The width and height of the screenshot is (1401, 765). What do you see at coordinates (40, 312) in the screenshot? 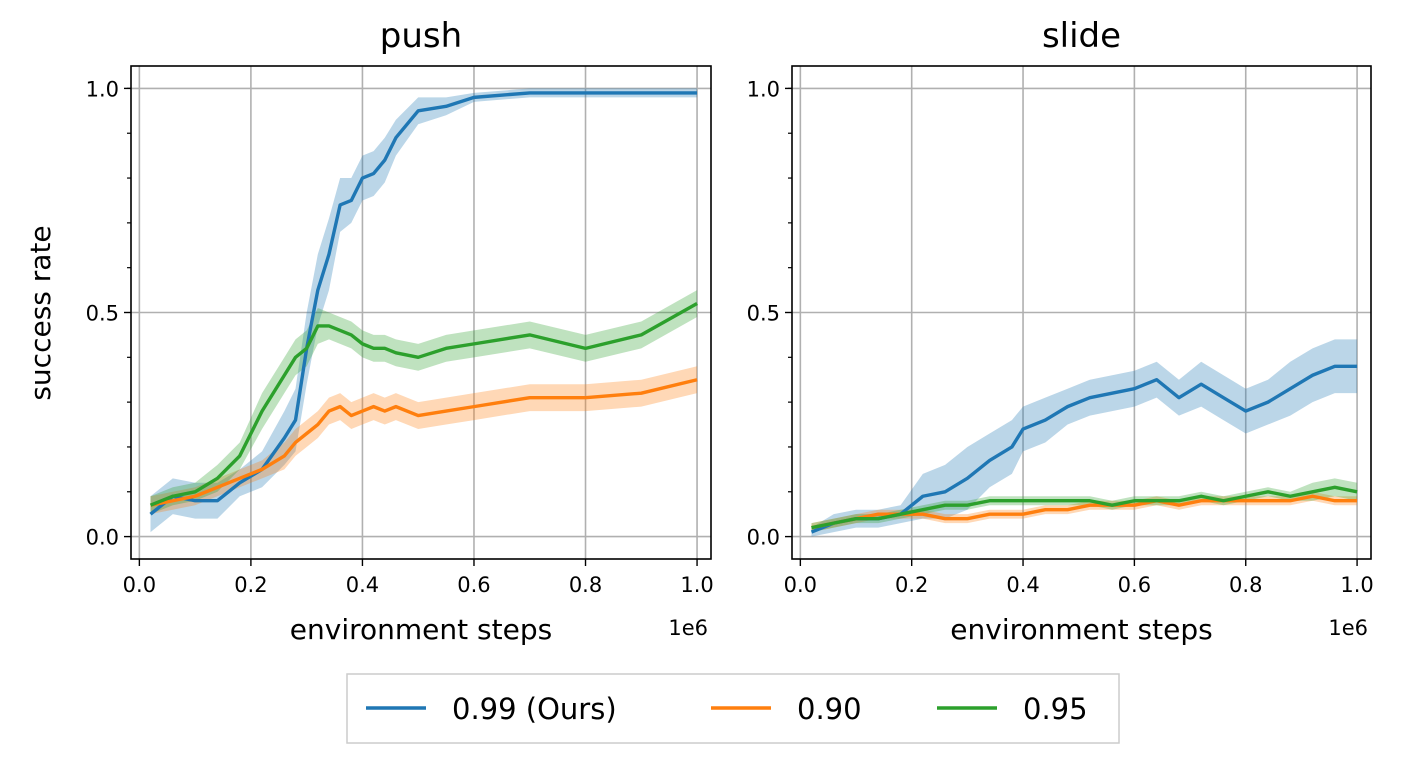
I see `y-axis-label: success rate` at bounding box center [40, 312].